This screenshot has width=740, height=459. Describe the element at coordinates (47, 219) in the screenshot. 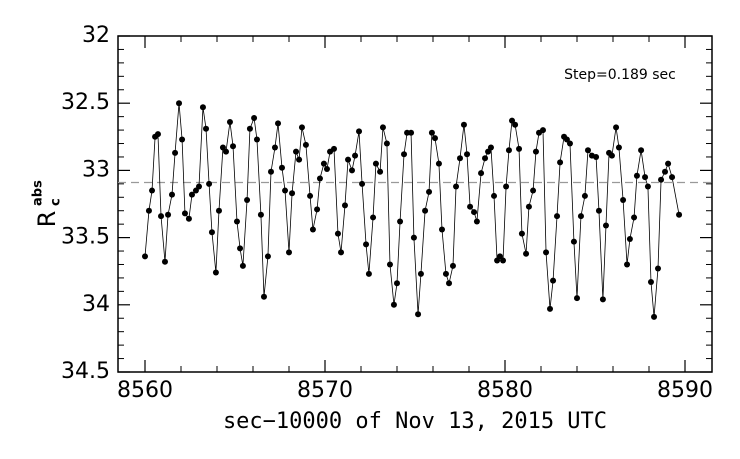

I see `y-label-main: R` at that location.